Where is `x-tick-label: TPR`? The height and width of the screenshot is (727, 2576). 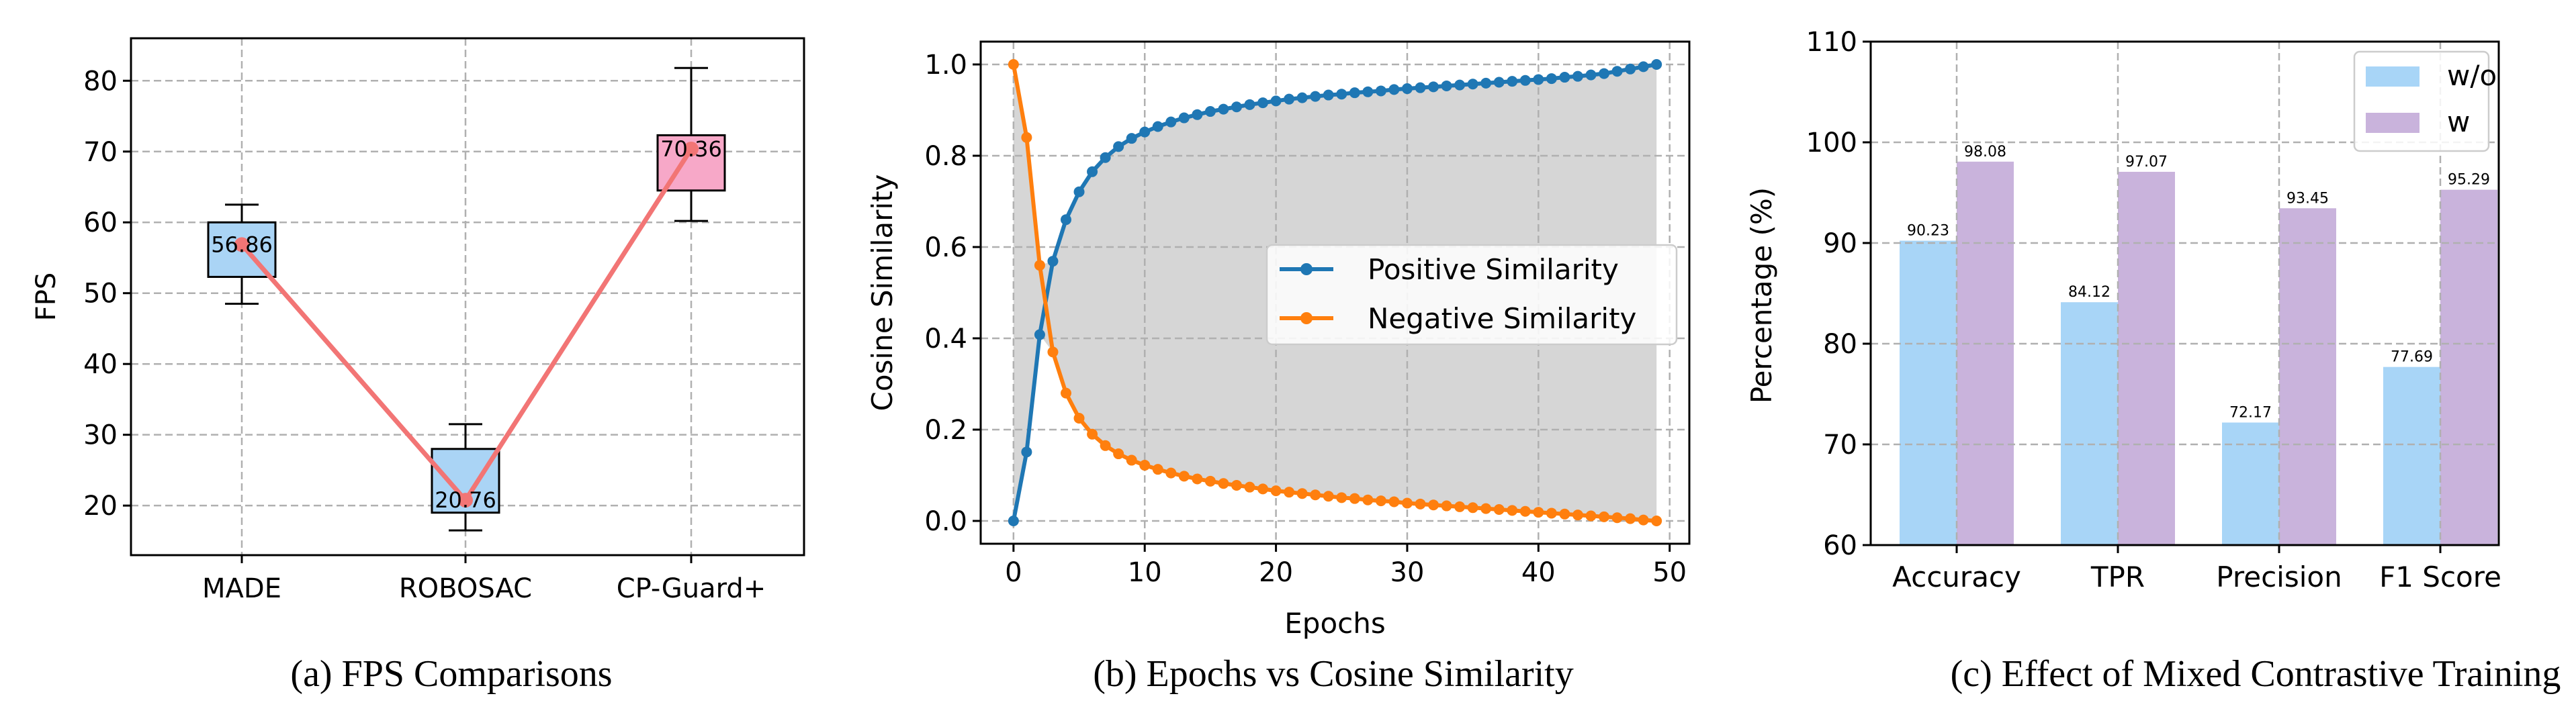
x-tick-label: TPR is located at coordinates (2118, 577).